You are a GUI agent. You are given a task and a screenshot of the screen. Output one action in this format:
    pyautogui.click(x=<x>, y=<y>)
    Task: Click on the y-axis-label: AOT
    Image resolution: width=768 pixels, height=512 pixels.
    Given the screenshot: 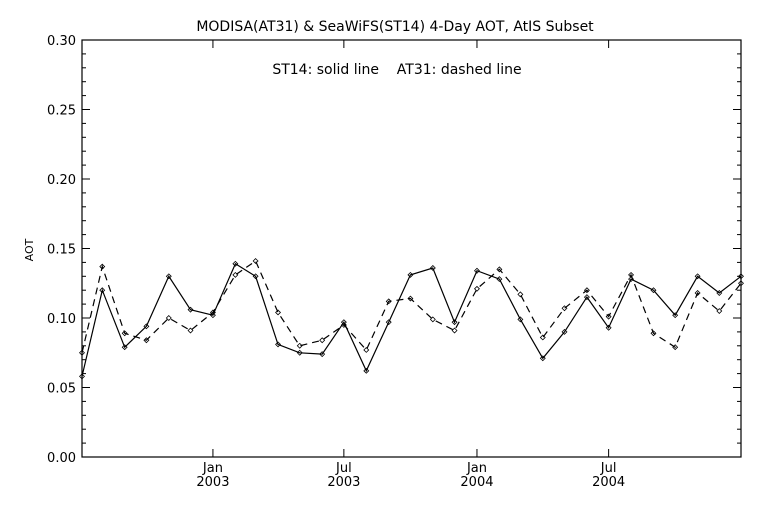 What is the action you would take?
    pyautogui.click(x=29, y=249)
    